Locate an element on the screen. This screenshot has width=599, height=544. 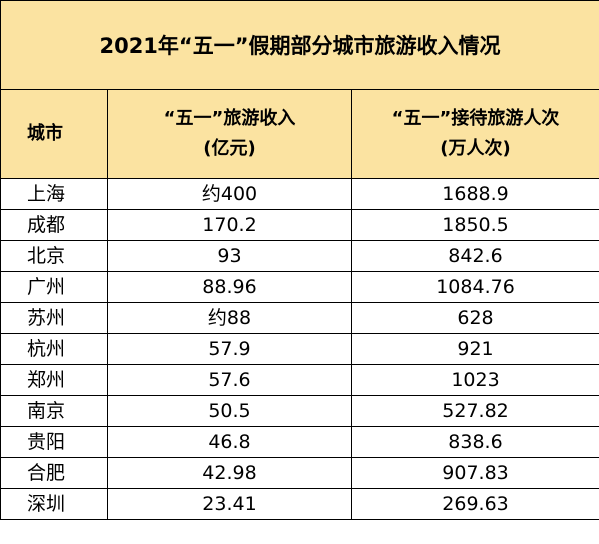
cell-income: 42.98 is located at coordinates (229, 473).